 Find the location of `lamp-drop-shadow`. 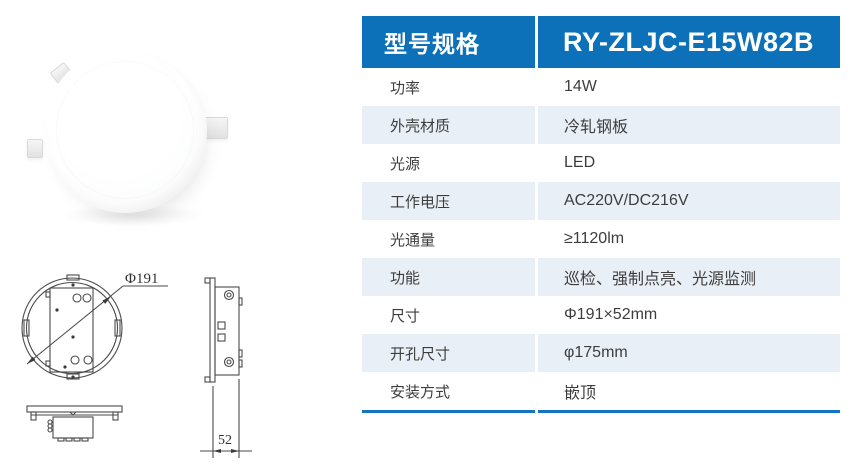

lamp-drop-shadow is located at coordinates (133, 215).